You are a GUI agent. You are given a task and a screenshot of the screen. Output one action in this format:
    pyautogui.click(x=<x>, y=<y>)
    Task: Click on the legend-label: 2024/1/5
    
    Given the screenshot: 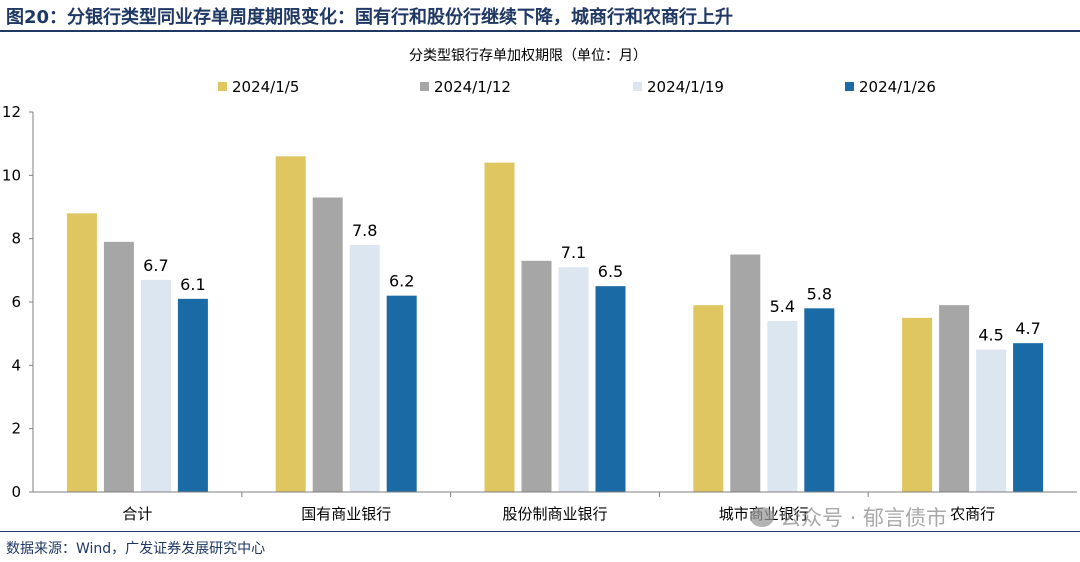 What is the action you would take?
    pyautogui.click(x=265, y=87)
    